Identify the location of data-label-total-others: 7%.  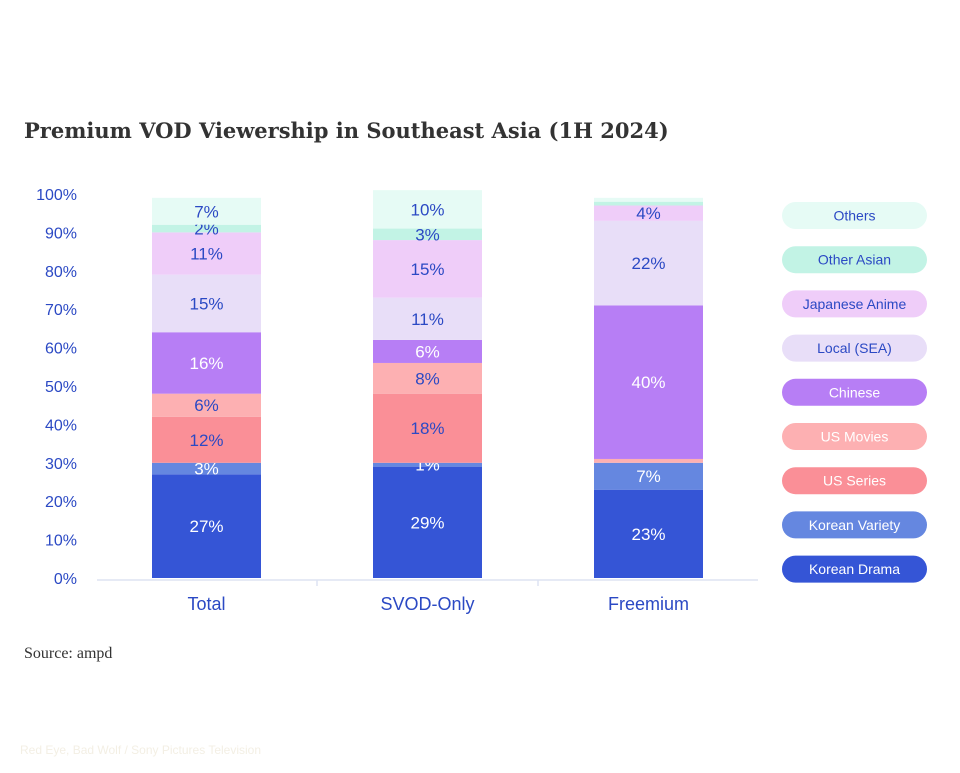
(206, 211).